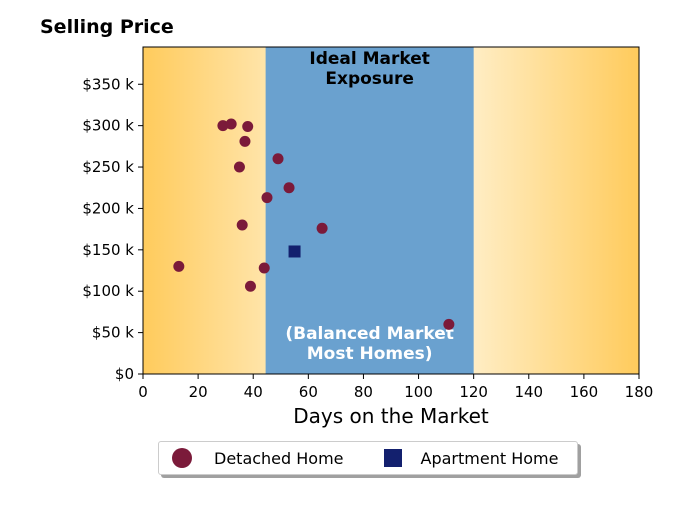 This screenshot has width=695, height=513. Describe the element at coordinates (639, 392) in the screenshot. I see `x-tick-label: 180` at that location.